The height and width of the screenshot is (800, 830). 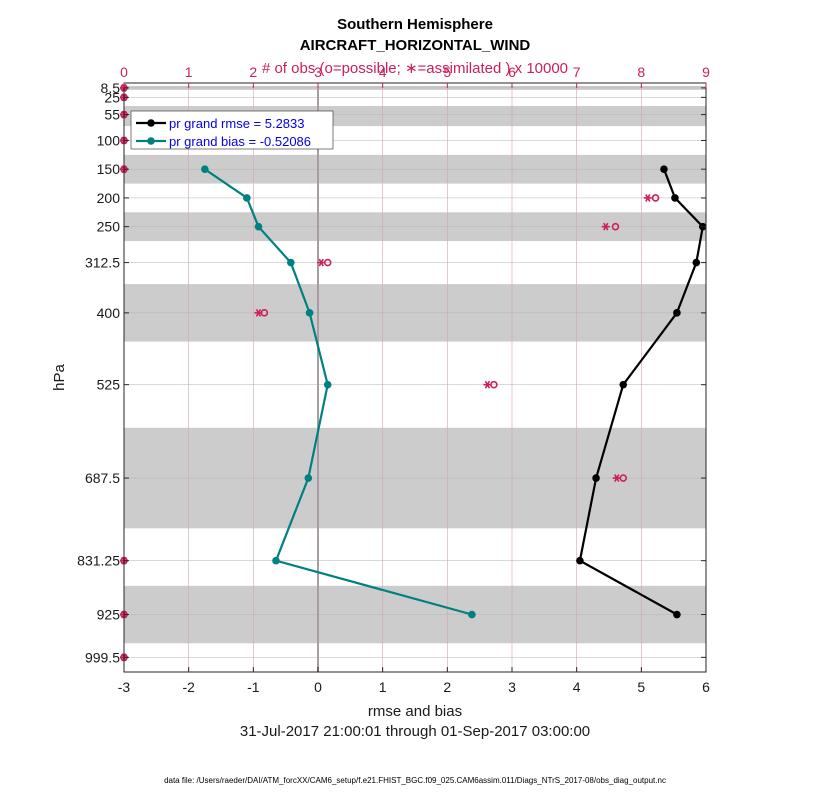 I want to click on y-tick-label: 925, so click(x=109, y=615).